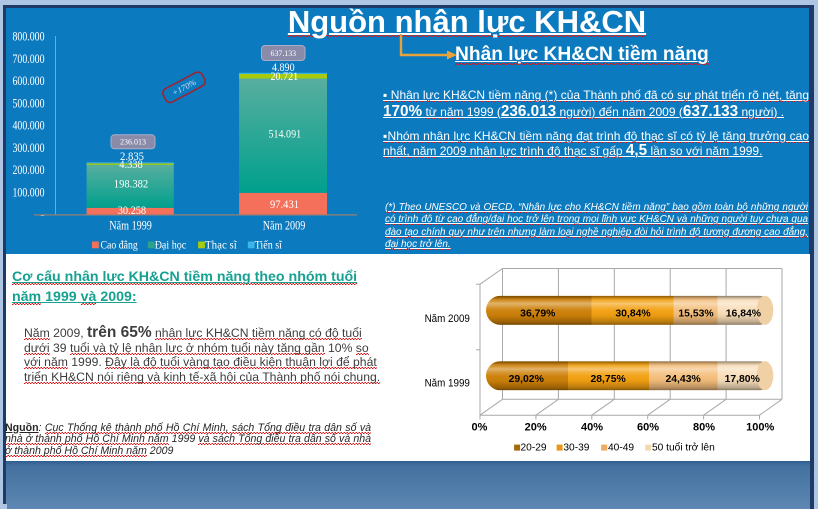 This screenshot has height=509, width=818. I want to click on svg-text: 30.258, so click(132, 210).